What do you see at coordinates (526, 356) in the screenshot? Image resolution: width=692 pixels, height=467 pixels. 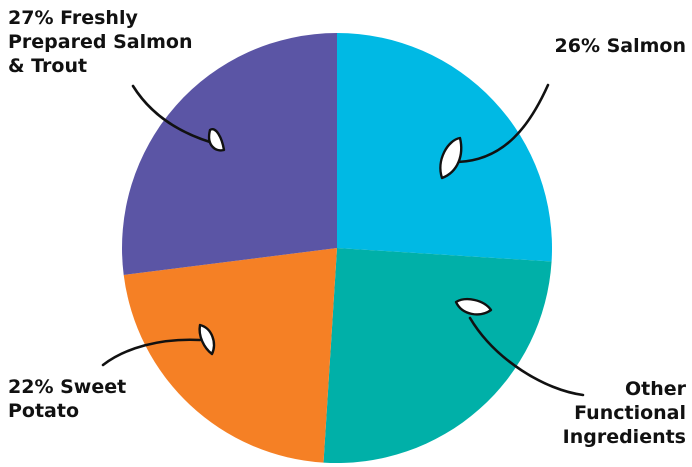 I see `arrow-other` at bounding box center [526, 356].